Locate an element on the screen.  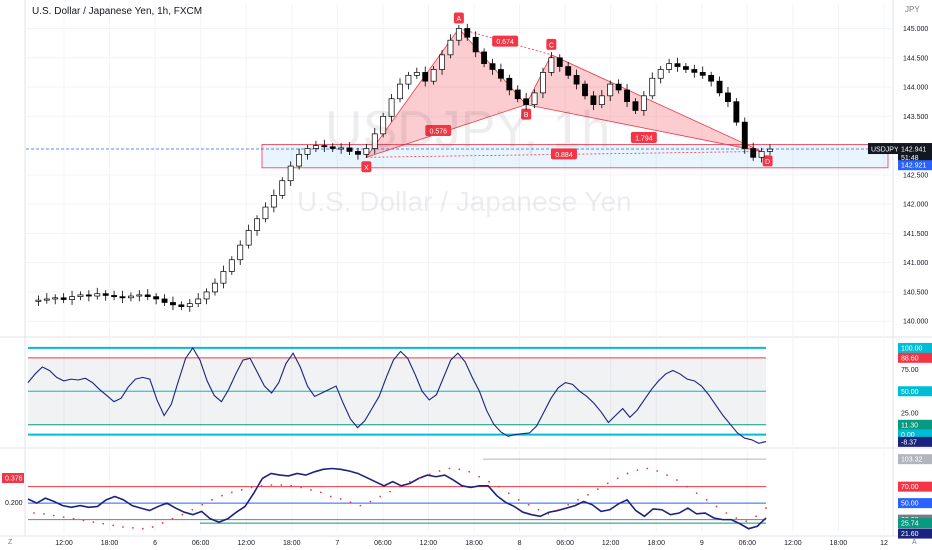
osc1-value-tag: -8.37 is located at coordinates (909, 442).